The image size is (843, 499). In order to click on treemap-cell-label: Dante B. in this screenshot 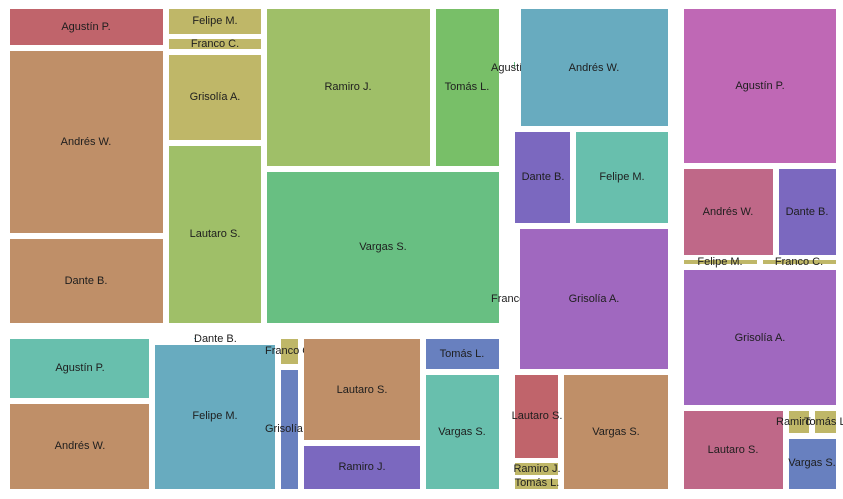, I will do `click(215, 339)`.